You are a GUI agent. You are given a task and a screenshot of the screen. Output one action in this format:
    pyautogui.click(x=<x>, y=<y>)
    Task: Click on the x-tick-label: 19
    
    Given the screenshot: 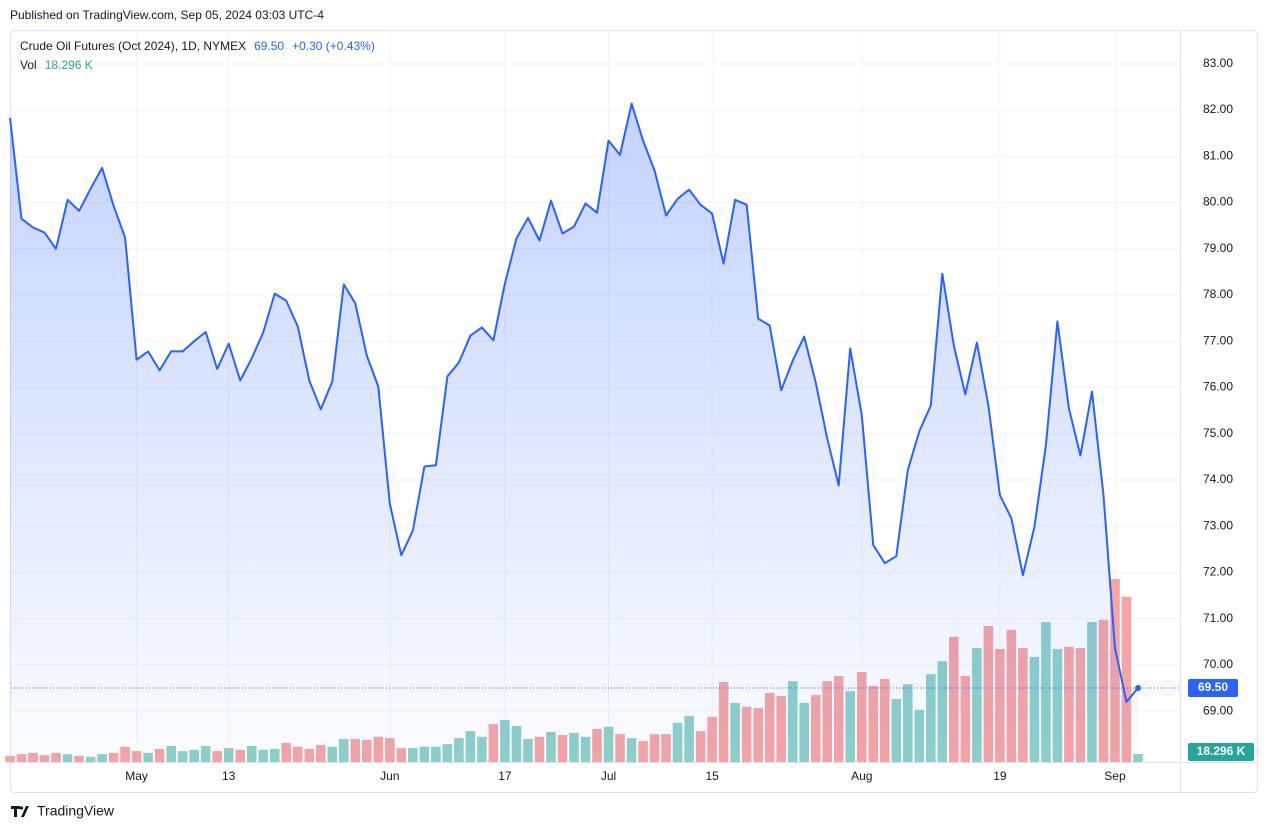 What is the action you would take?
    pyautogui.click(x=1000, y=776)
    